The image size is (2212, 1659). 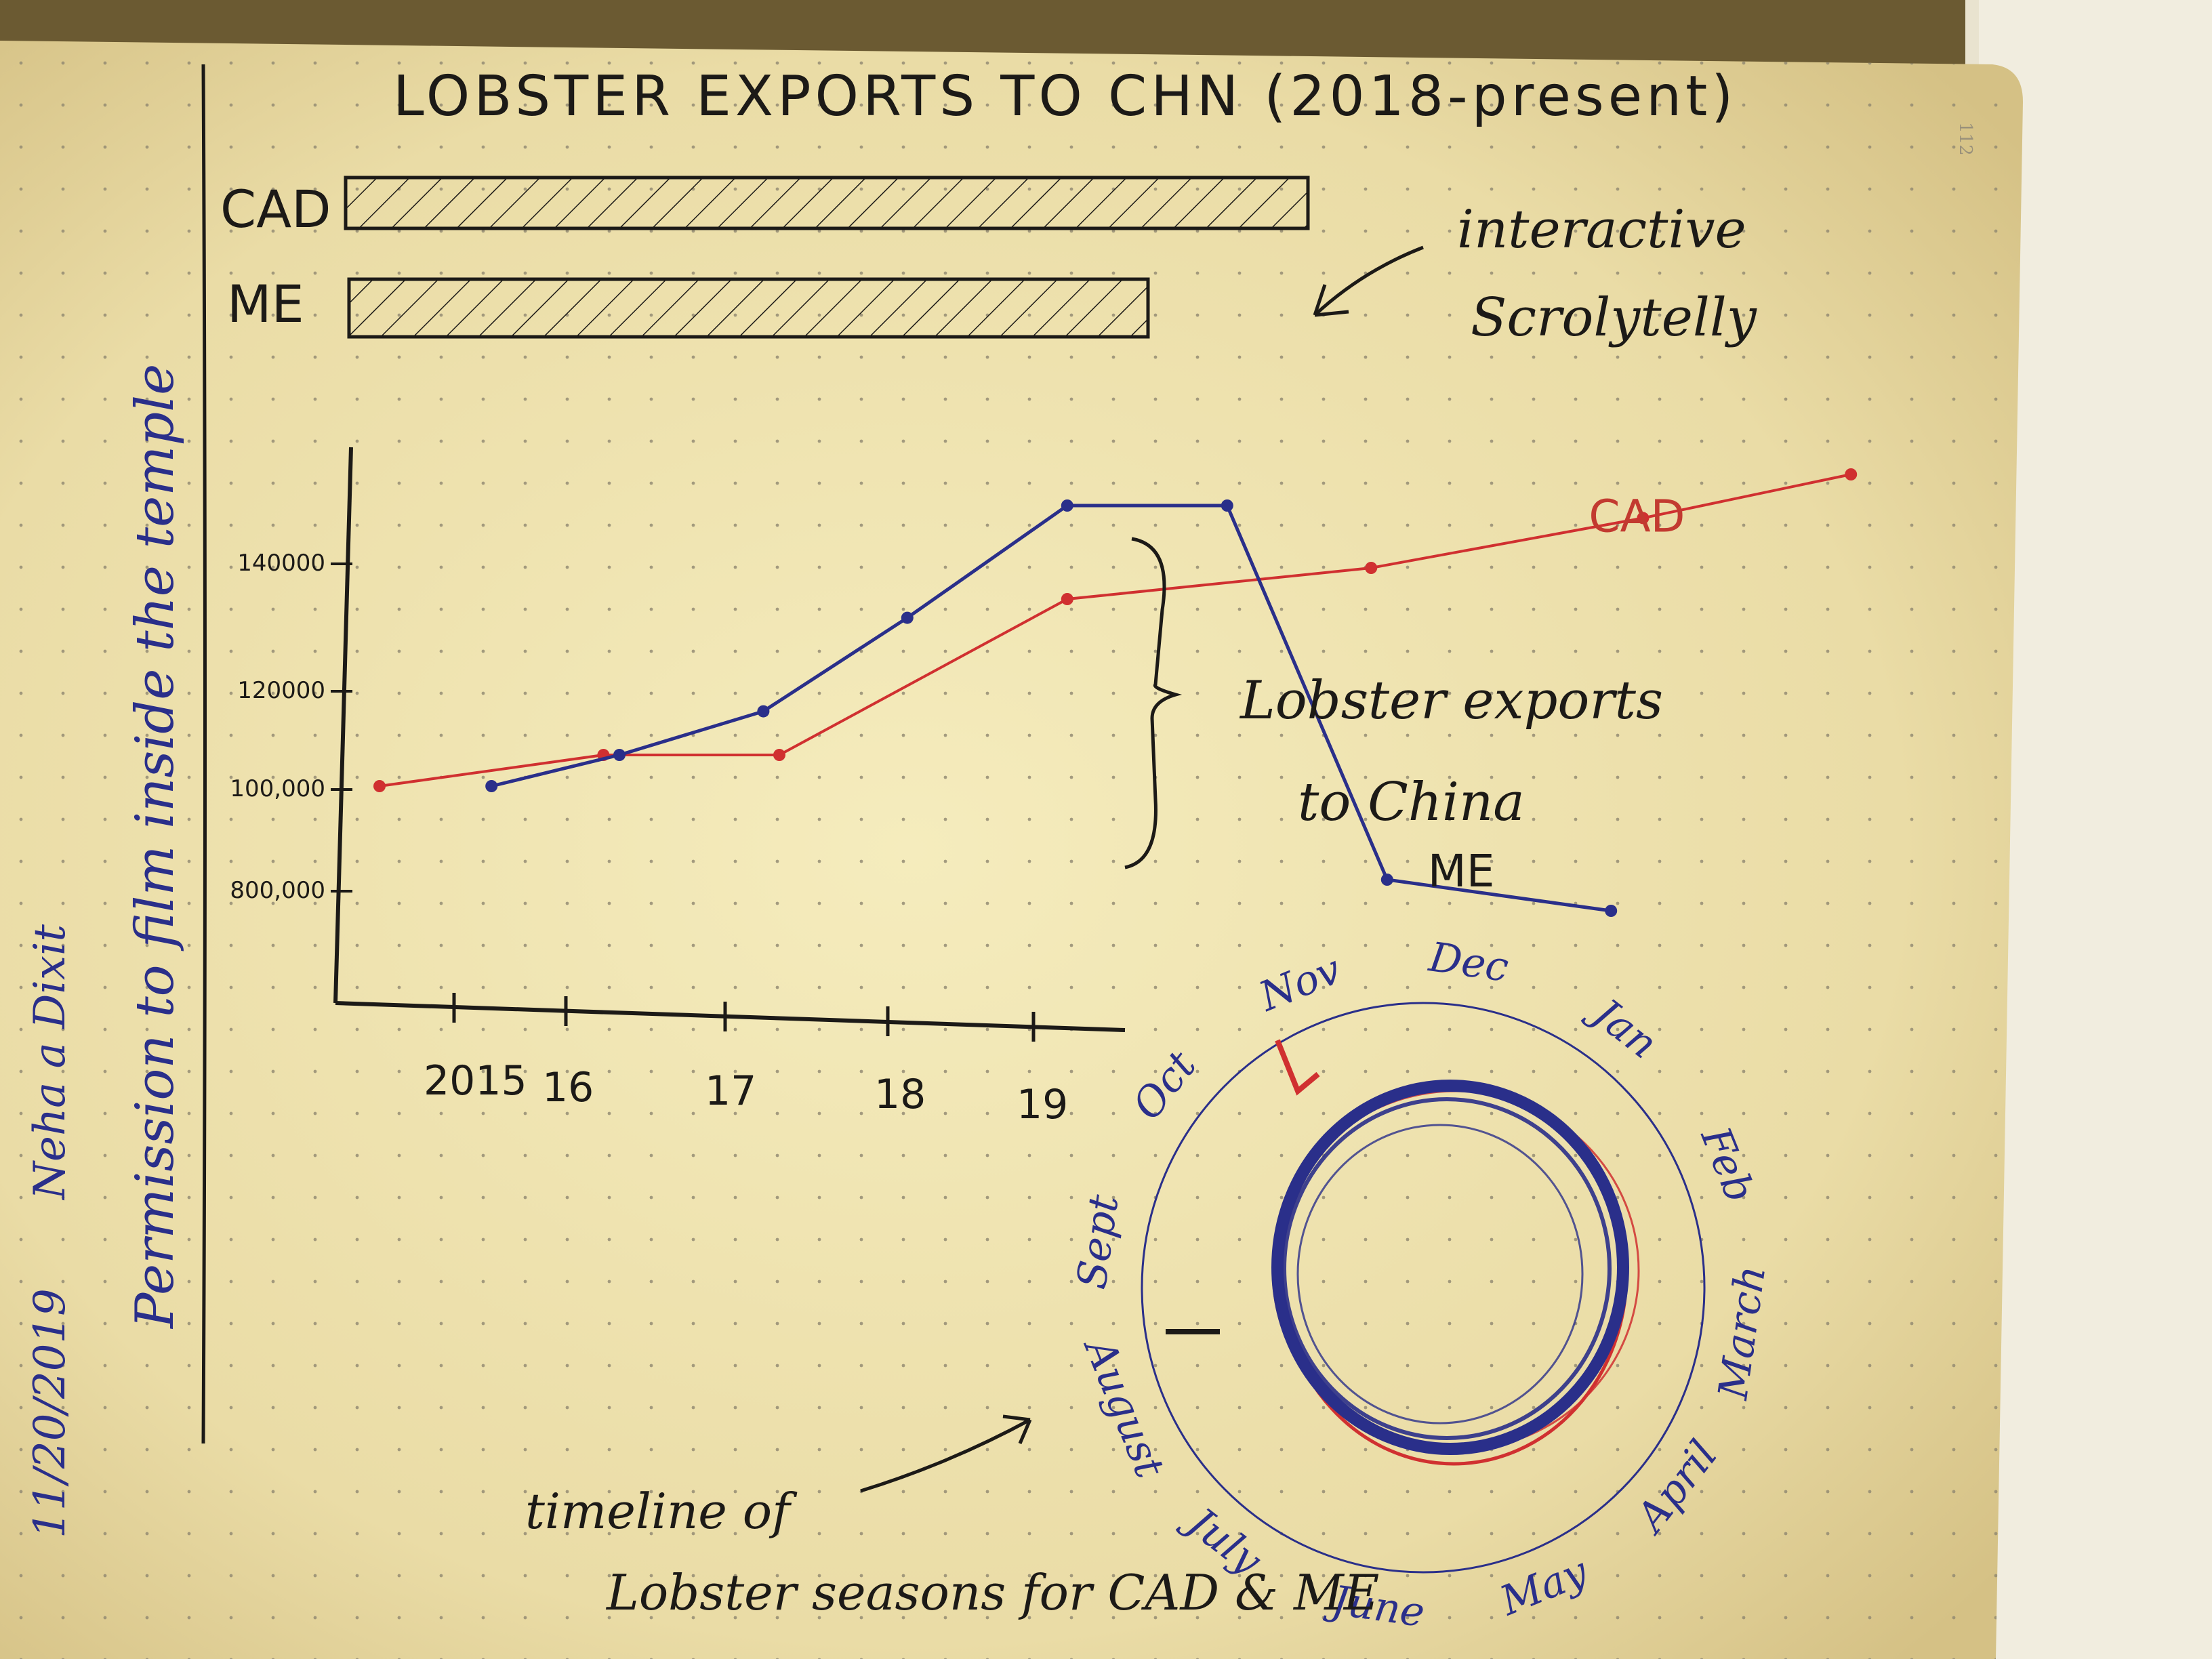 What do you see at coordinates (50, 1231) in the screenshot?
I see `sidebar-notes: 11/20/2019 Neha a Dixit` at bounding box center [50, 1231].